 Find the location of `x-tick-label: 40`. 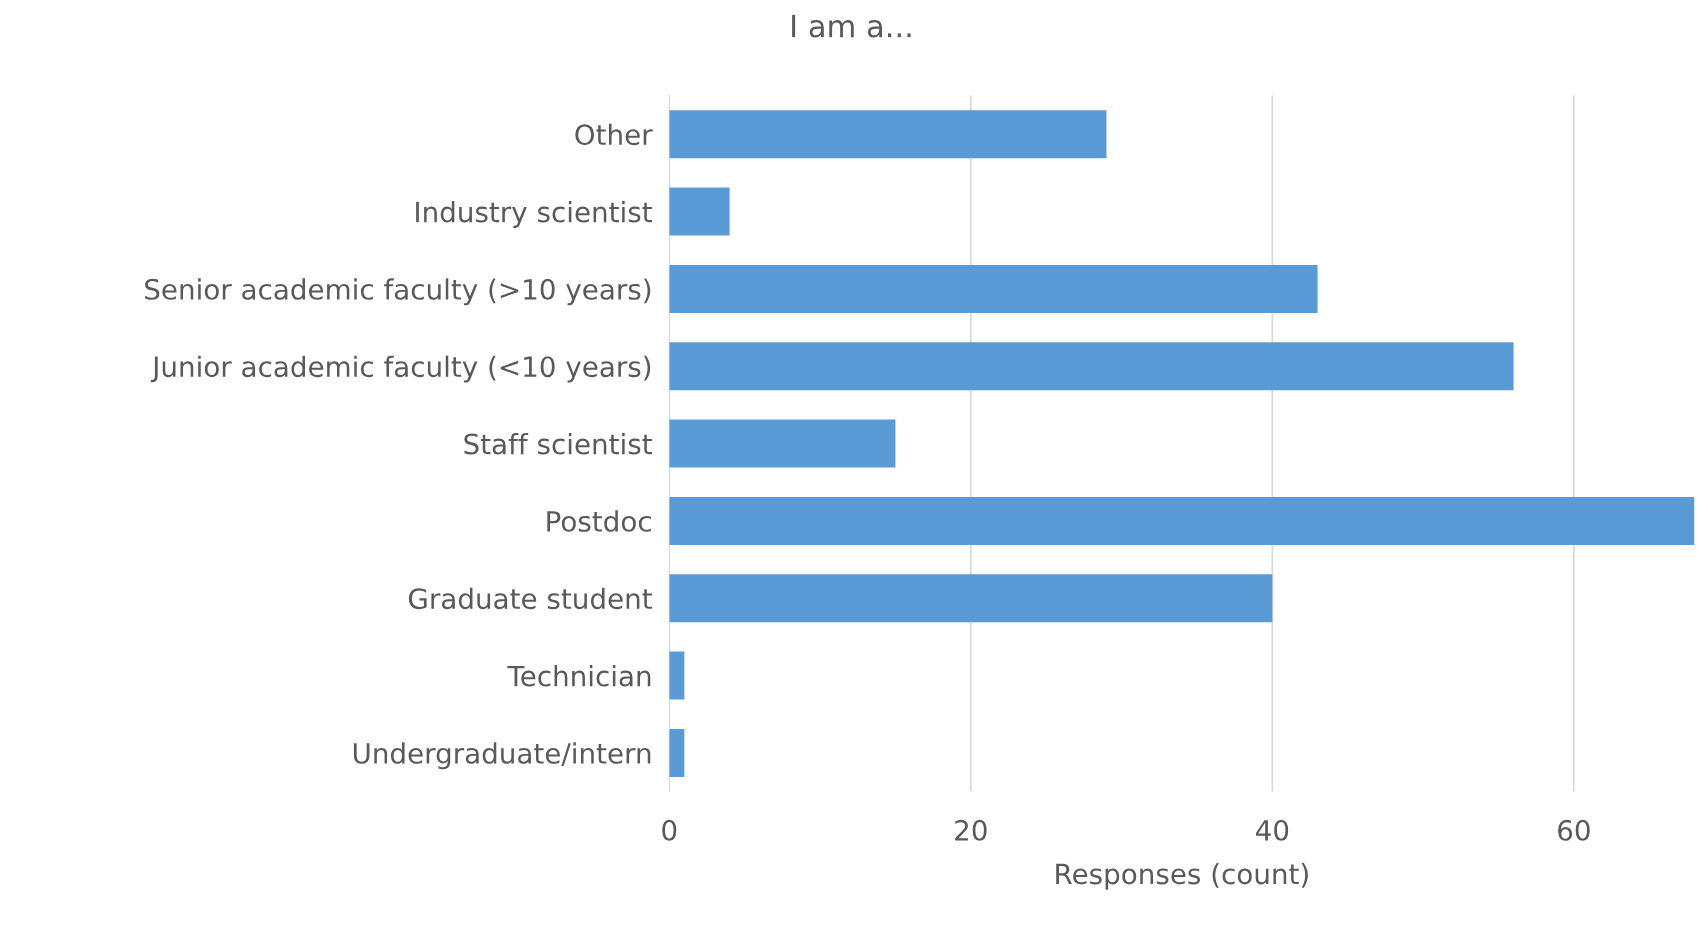

x-tick-label: 40 is located at coordinates (1272, 830).